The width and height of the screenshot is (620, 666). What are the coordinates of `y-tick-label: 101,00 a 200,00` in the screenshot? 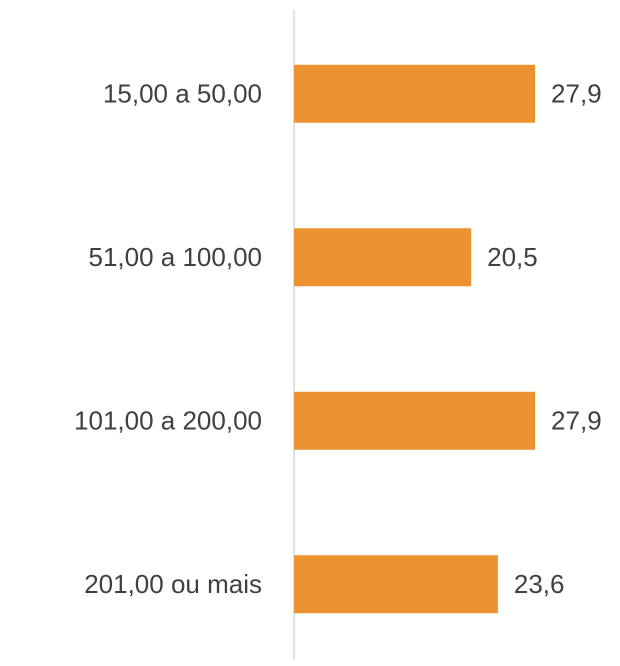 It's located at (168, 421).